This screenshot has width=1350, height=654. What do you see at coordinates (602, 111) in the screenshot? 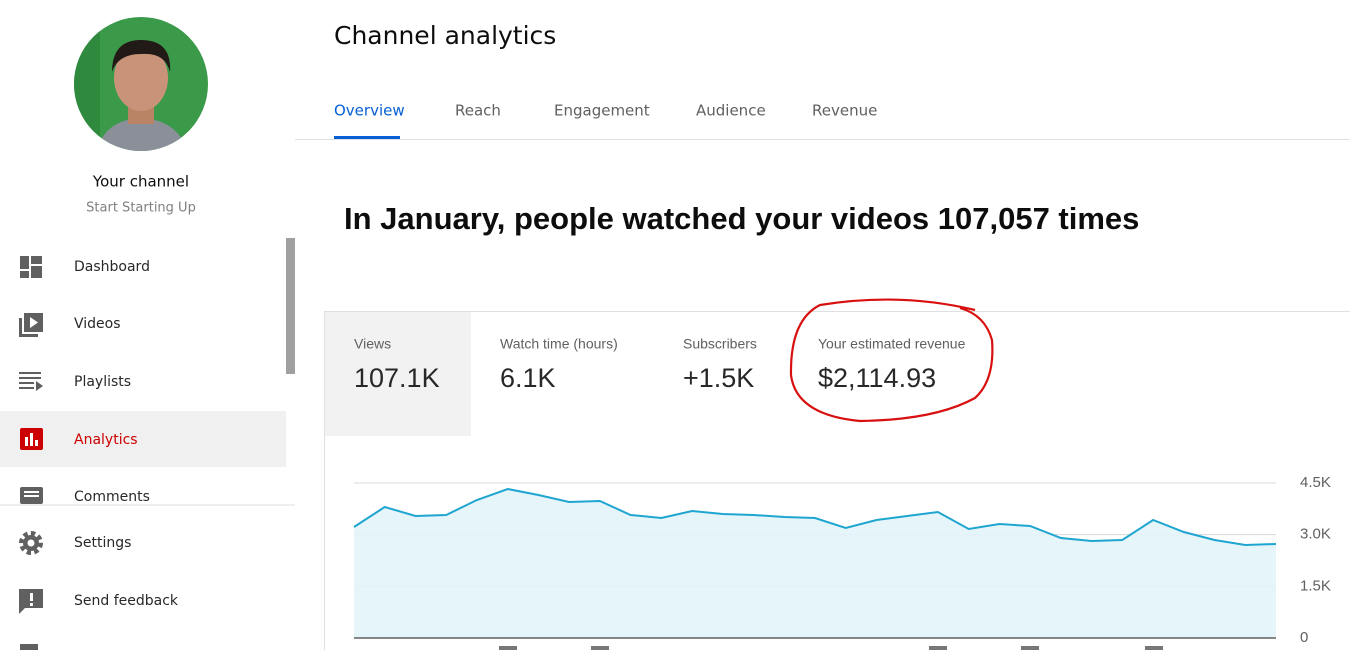
I see `tab: Engagement` at bounding box center [602, 111].